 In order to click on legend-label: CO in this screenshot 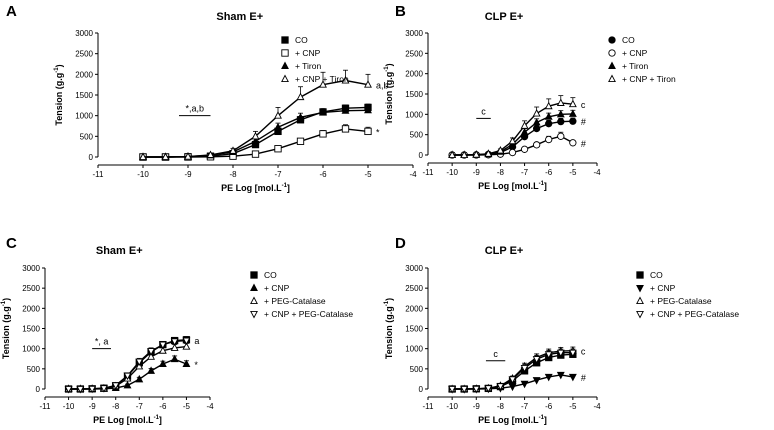, I will do `click(628, 40)`.